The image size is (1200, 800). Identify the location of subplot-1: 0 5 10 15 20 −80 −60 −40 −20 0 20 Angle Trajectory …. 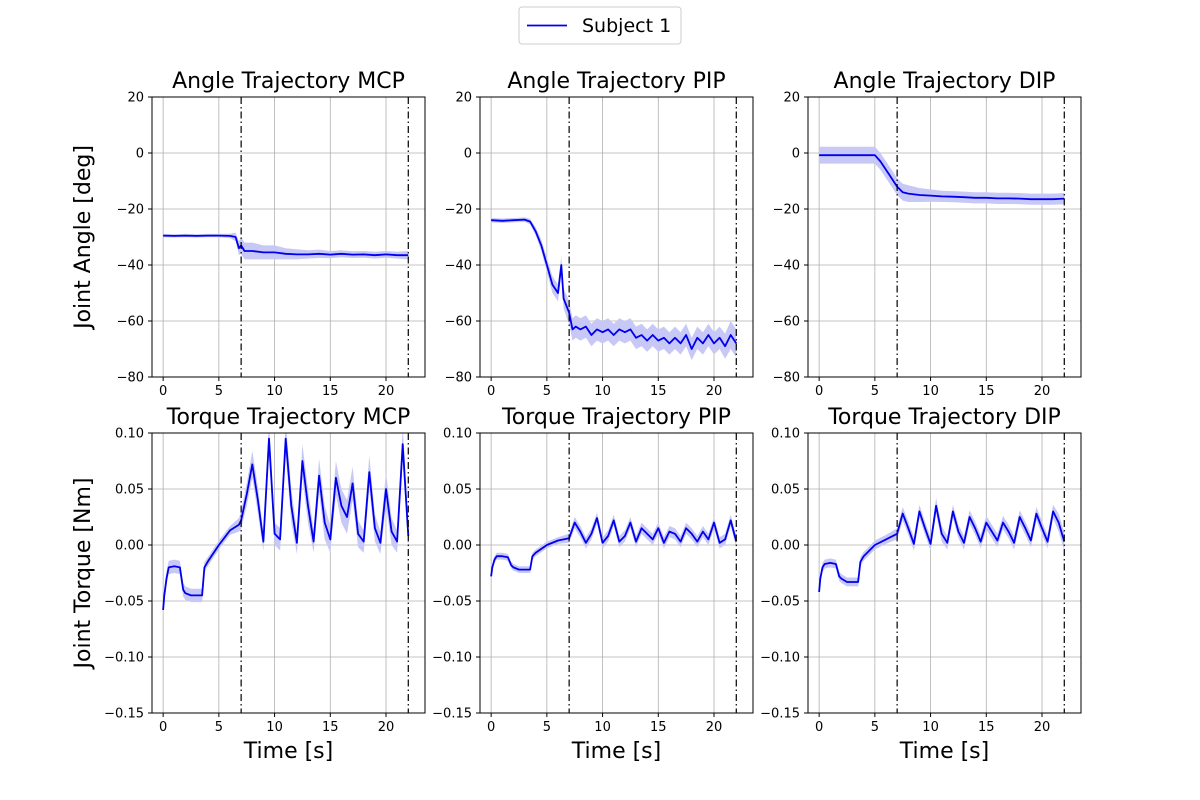
(248, 234).